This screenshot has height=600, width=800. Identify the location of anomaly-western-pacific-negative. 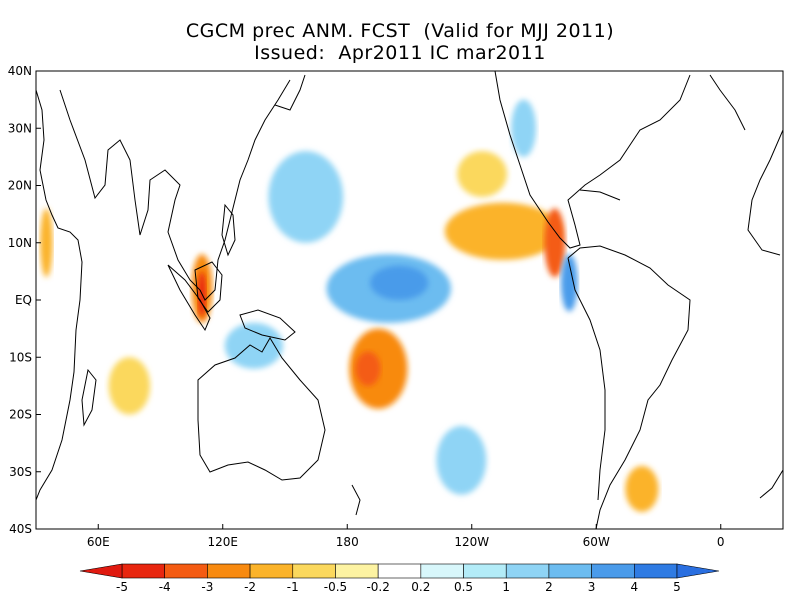
(306, 197).